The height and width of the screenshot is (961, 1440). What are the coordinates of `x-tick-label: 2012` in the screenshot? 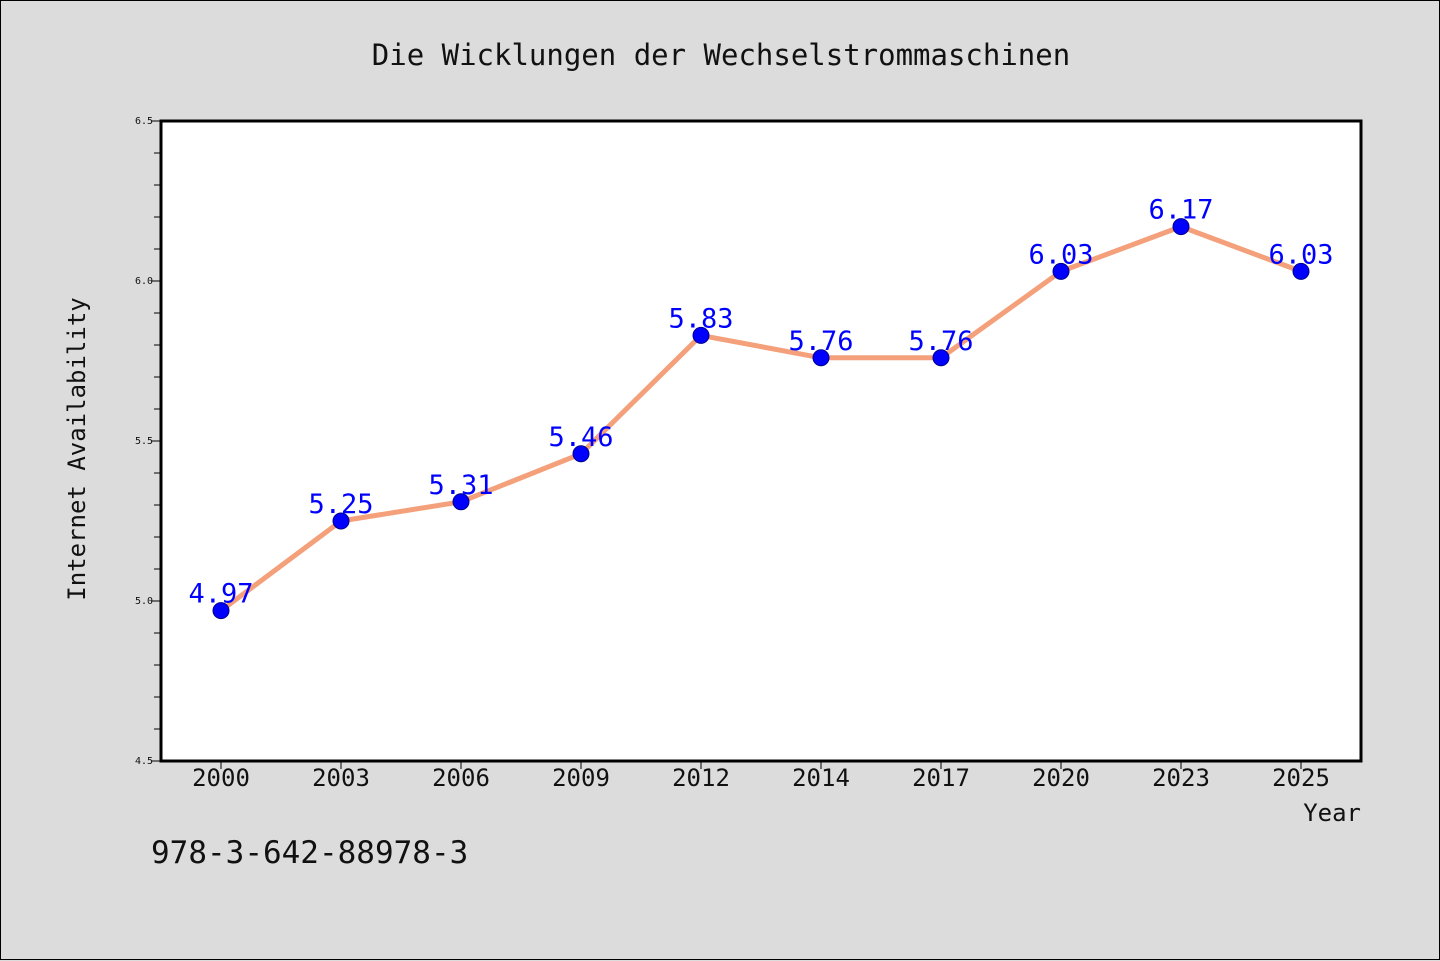 It's located at (701, 778).